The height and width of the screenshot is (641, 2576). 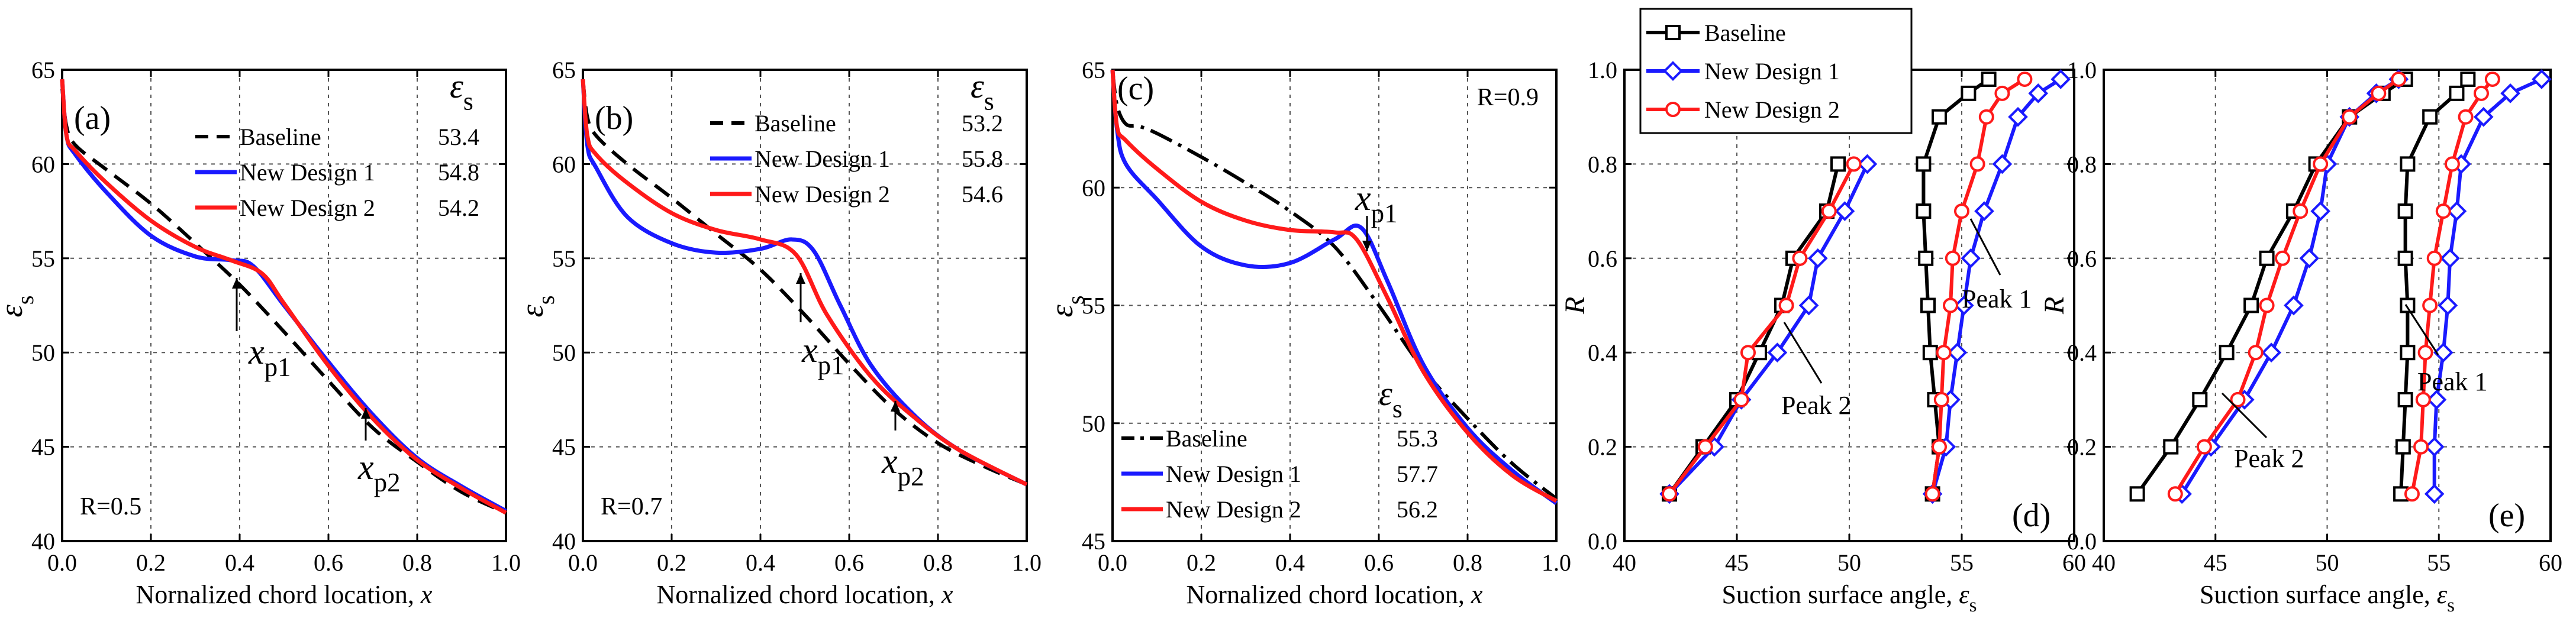 What do you see at coordinates (2506, 515) in the screenshot?
I see `panel-label: (e)` at bounding box center [2506, 515].